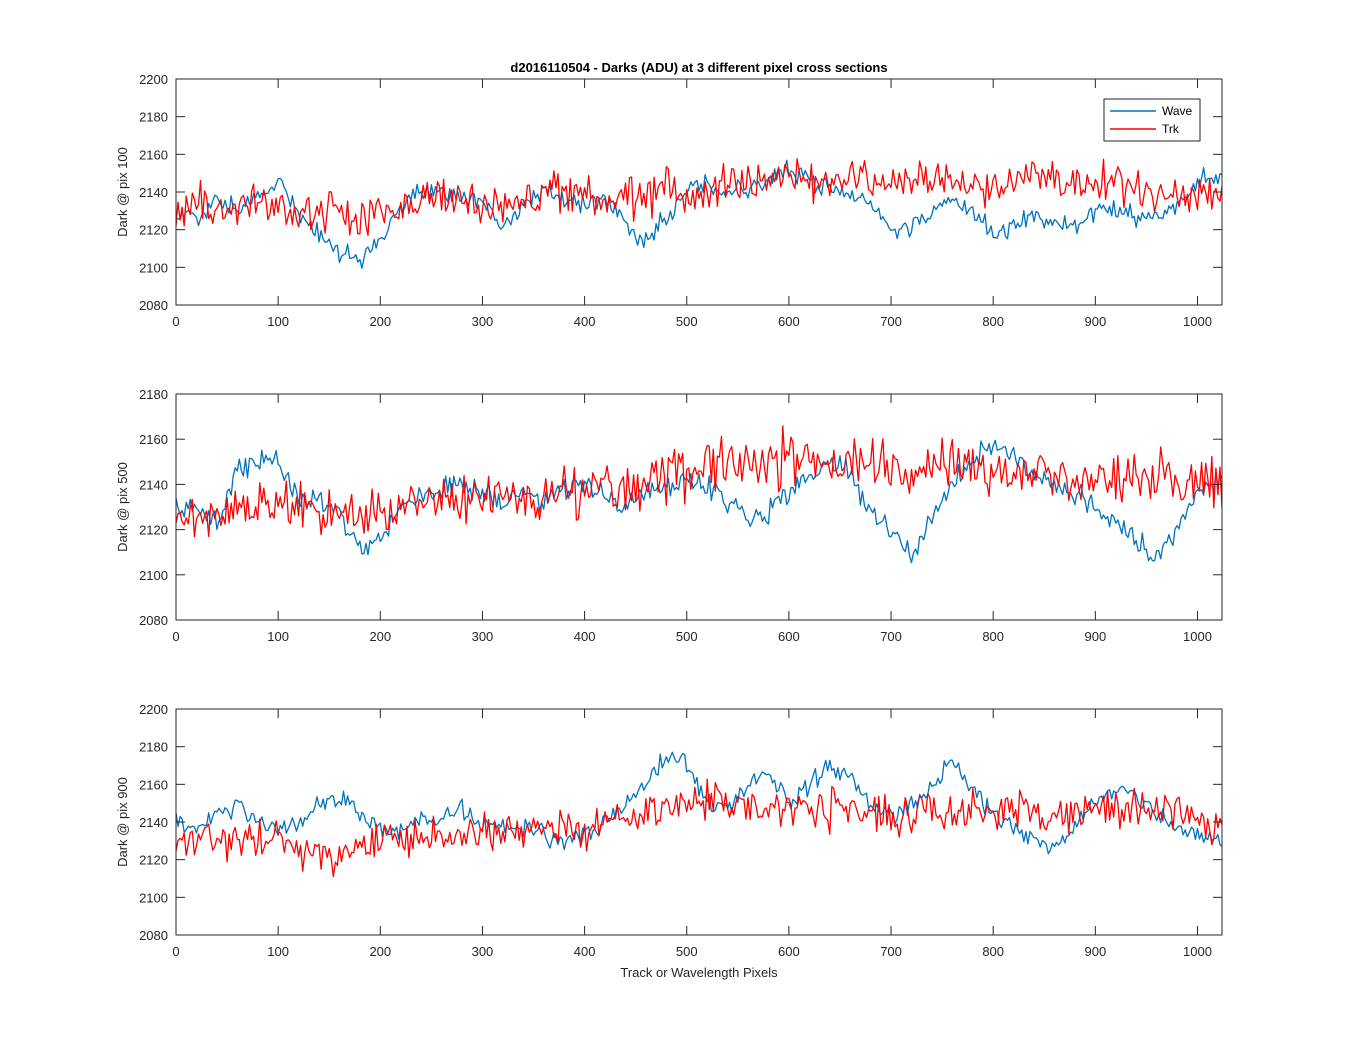 The image size is (1350, 1050). I want to click on legend-box, so click(1152, 120).